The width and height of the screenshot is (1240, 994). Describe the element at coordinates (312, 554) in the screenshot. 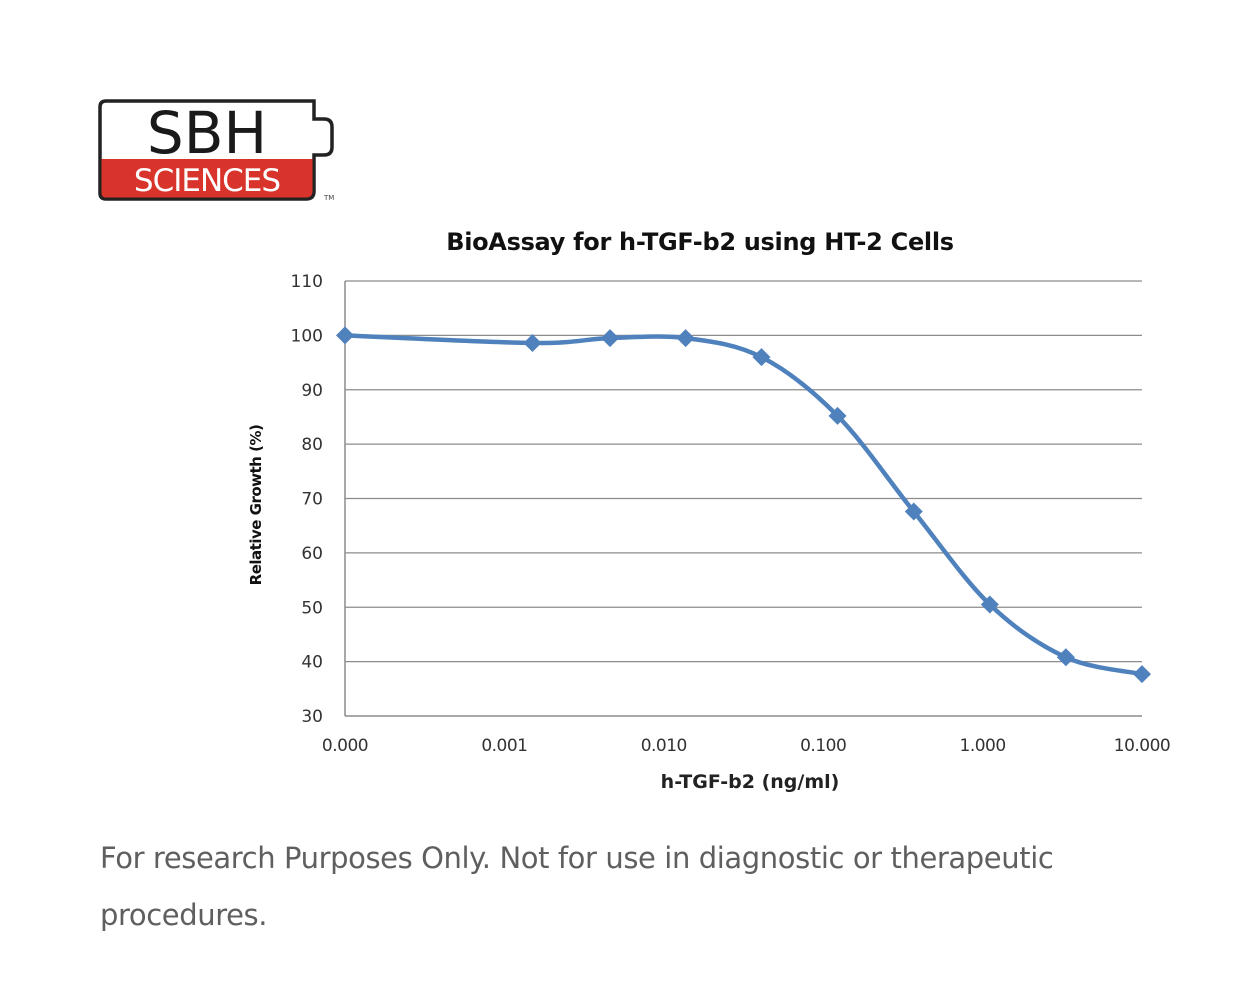

I see `y-tick-label: 60` at that location.